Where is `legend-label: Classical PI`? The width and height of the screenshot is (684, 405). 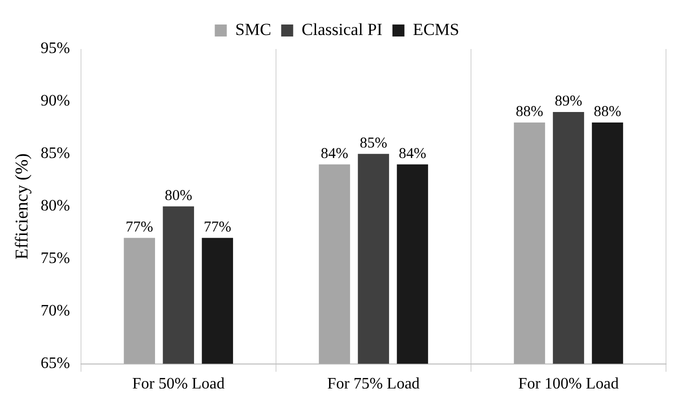 legend-label: Classical PI is located at coordinates (342, 29).